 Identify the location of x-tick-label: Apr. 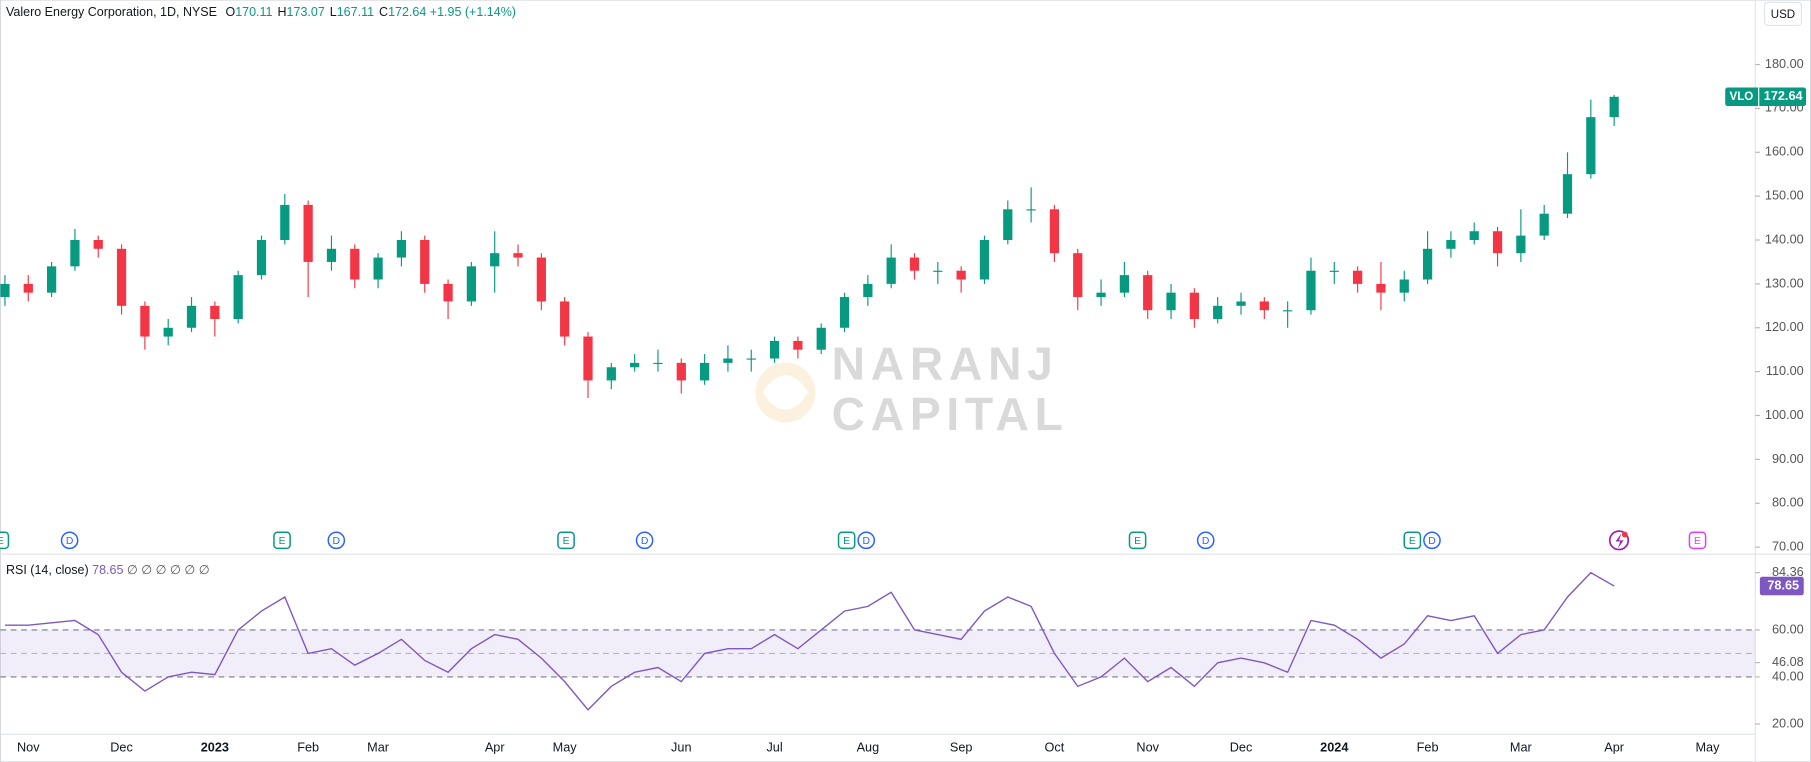
(495, 748).